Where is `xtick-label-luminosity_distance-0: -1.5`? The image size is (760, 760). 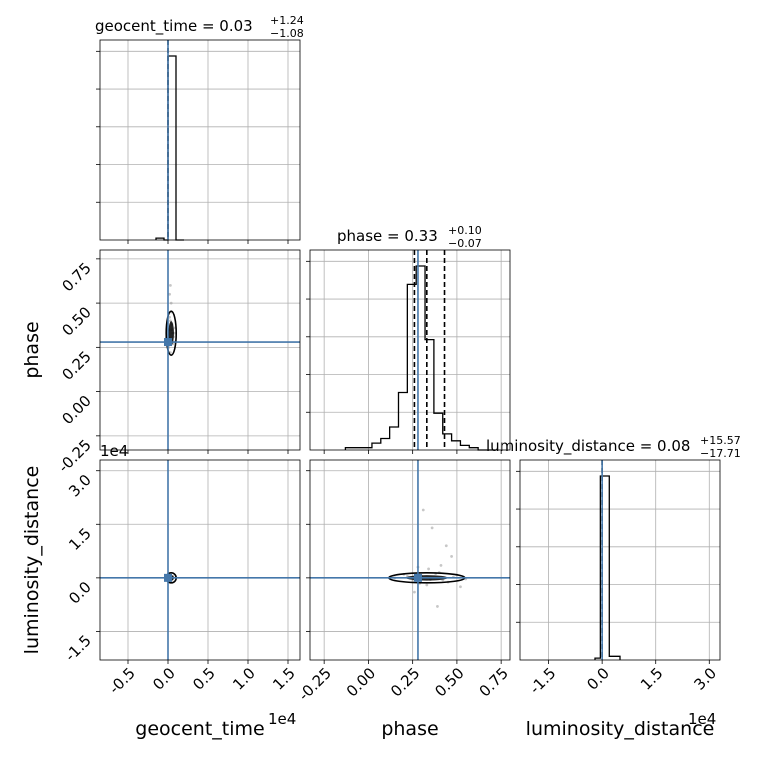
xtick-label-luminosity_distance-0: -1.5 is located at coordinates (542, 680).